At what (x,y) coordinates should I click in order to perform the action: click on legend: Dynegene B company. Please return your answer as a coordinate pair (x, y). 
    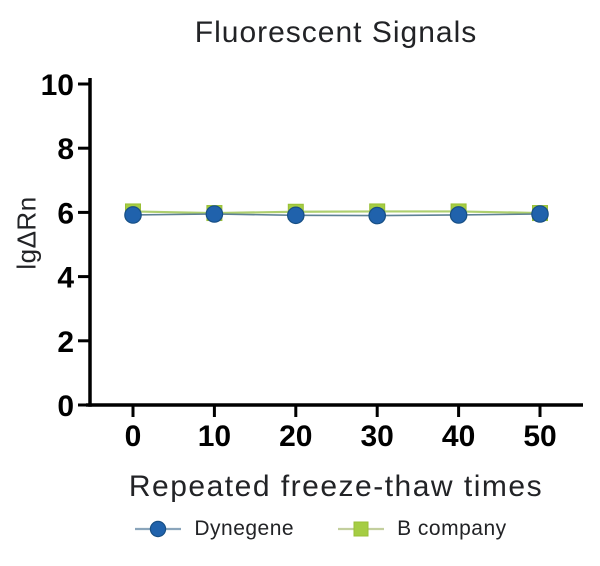
    Looking at the image, I should click on (320, 529).